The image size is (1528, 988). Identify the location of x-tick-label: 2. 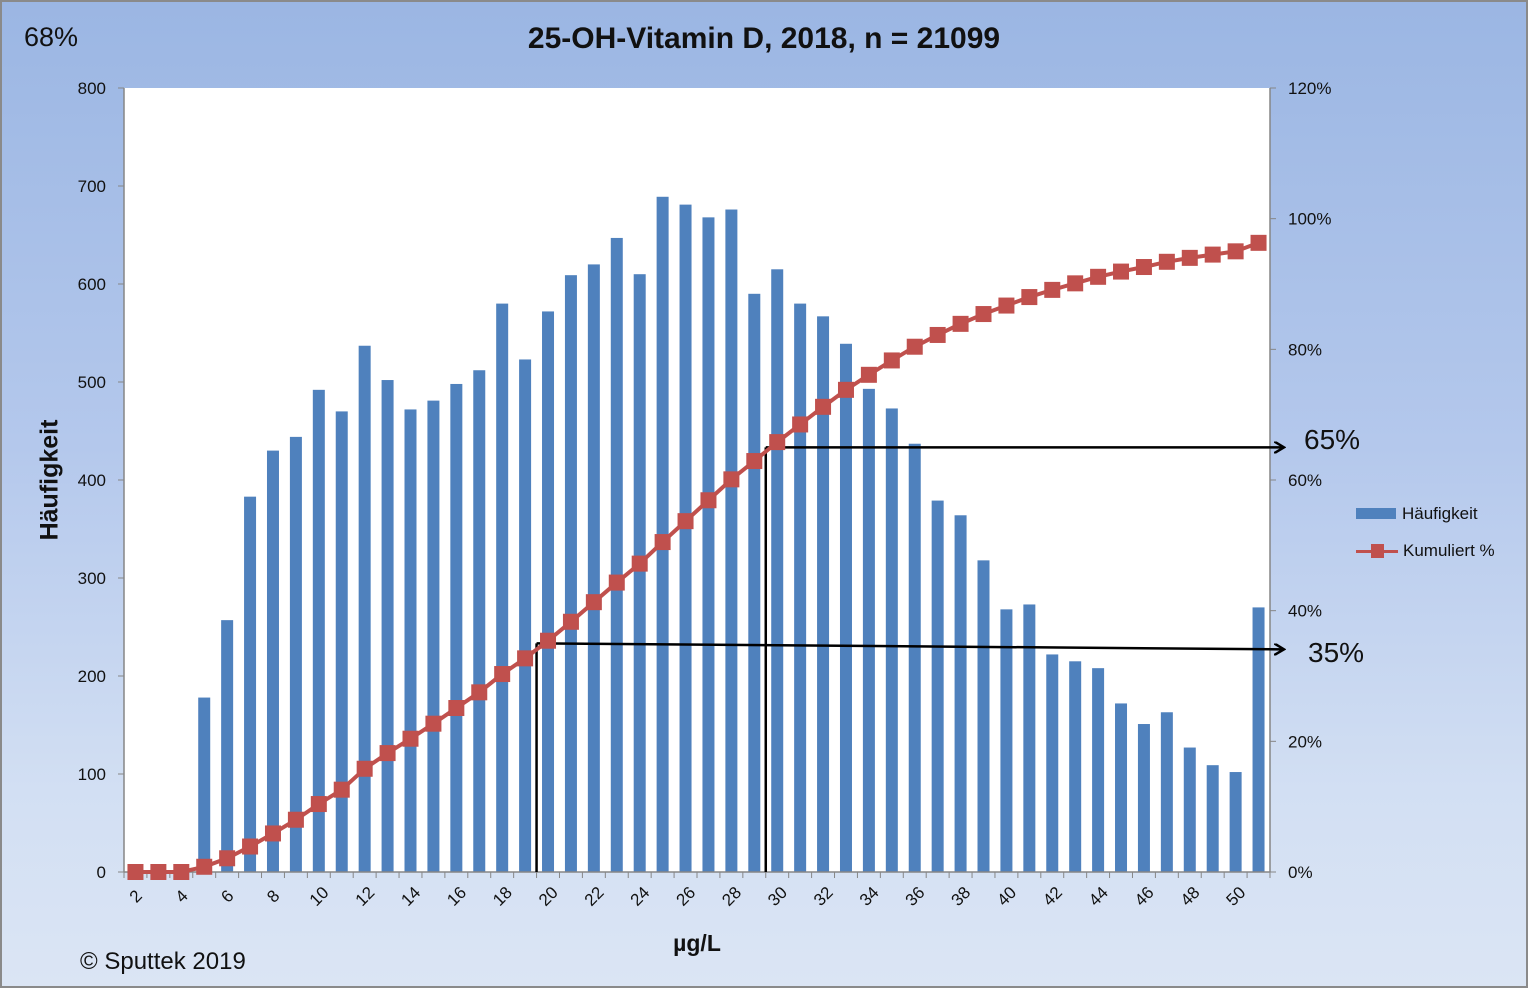
(136, 896).